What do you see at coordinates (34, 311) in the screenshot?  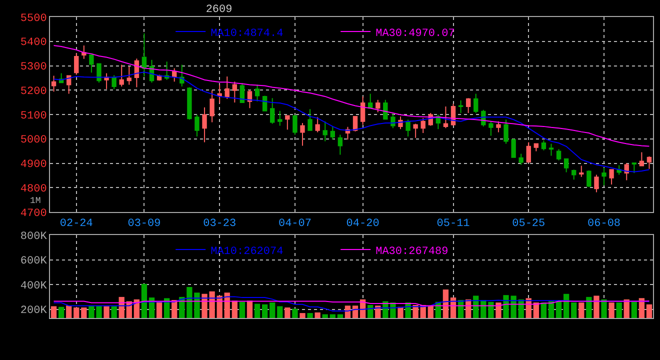 I see `y-tick-label: 200K` at bounding box center [34, 311].